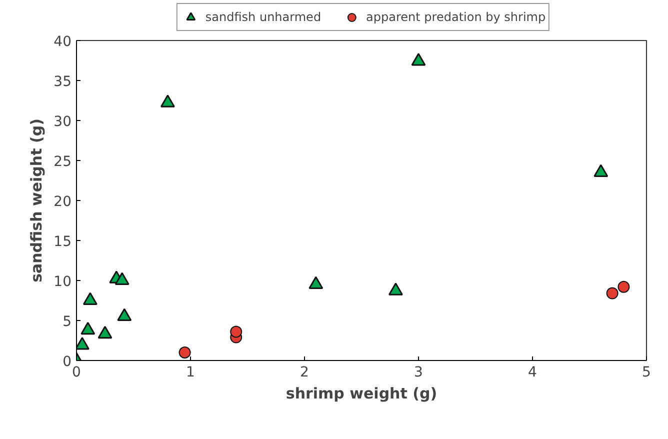 Image resolution: width=668 pixels, height=439 pixels. Describe the element at coordinates (646, 372) in the screenshot. I see `x-tick-label: 5` at that location.